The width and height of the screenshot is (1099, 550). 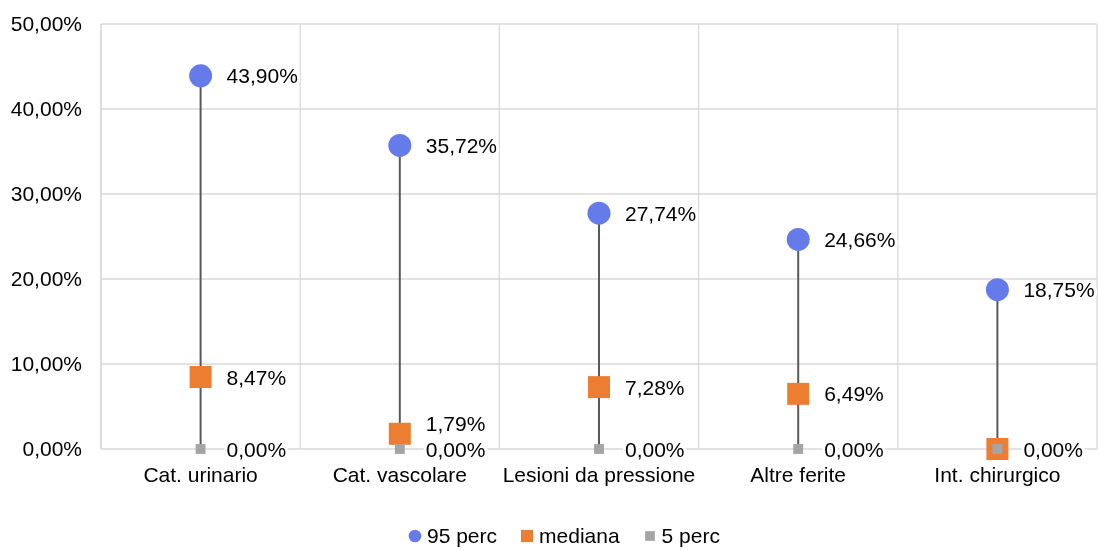 I want to click on data-label: 24,66%, so click(x=860, y=239).